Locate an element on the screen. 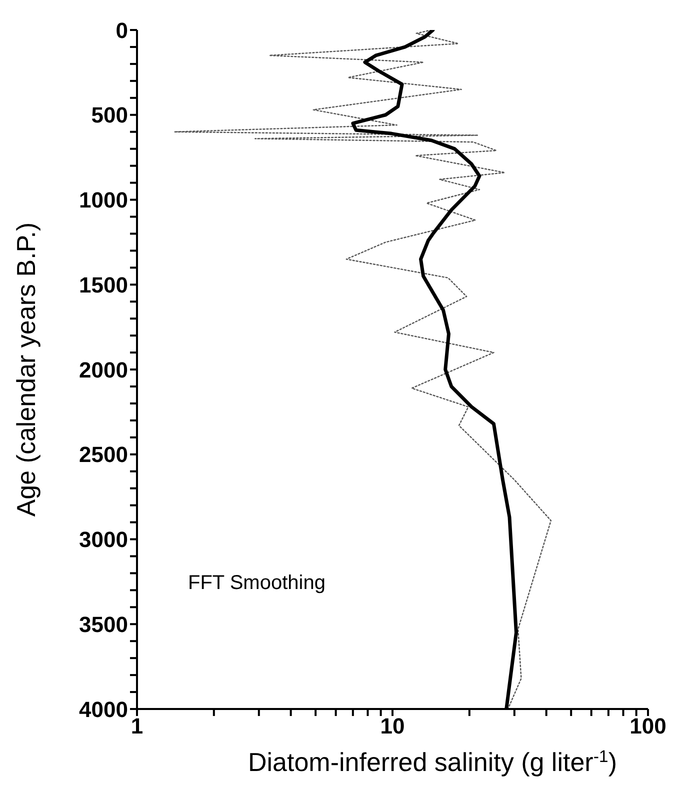 This screenshot has height=792, width=678. y-tick-label: 1000 is located at coordinates (103, 200).